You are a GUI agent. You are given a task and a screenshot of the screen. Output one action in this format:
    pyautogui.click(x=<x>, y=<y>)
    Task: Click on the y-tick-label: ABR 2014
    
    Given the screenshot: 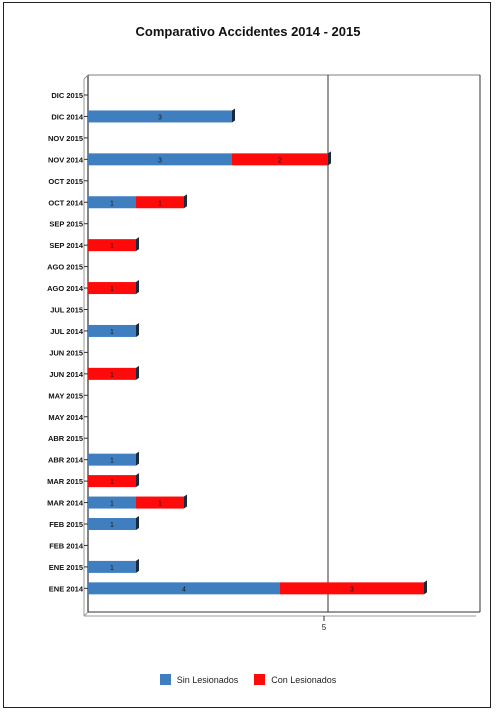 What is the action you would take?
    pyautogui.click(x=66, y=460)
    